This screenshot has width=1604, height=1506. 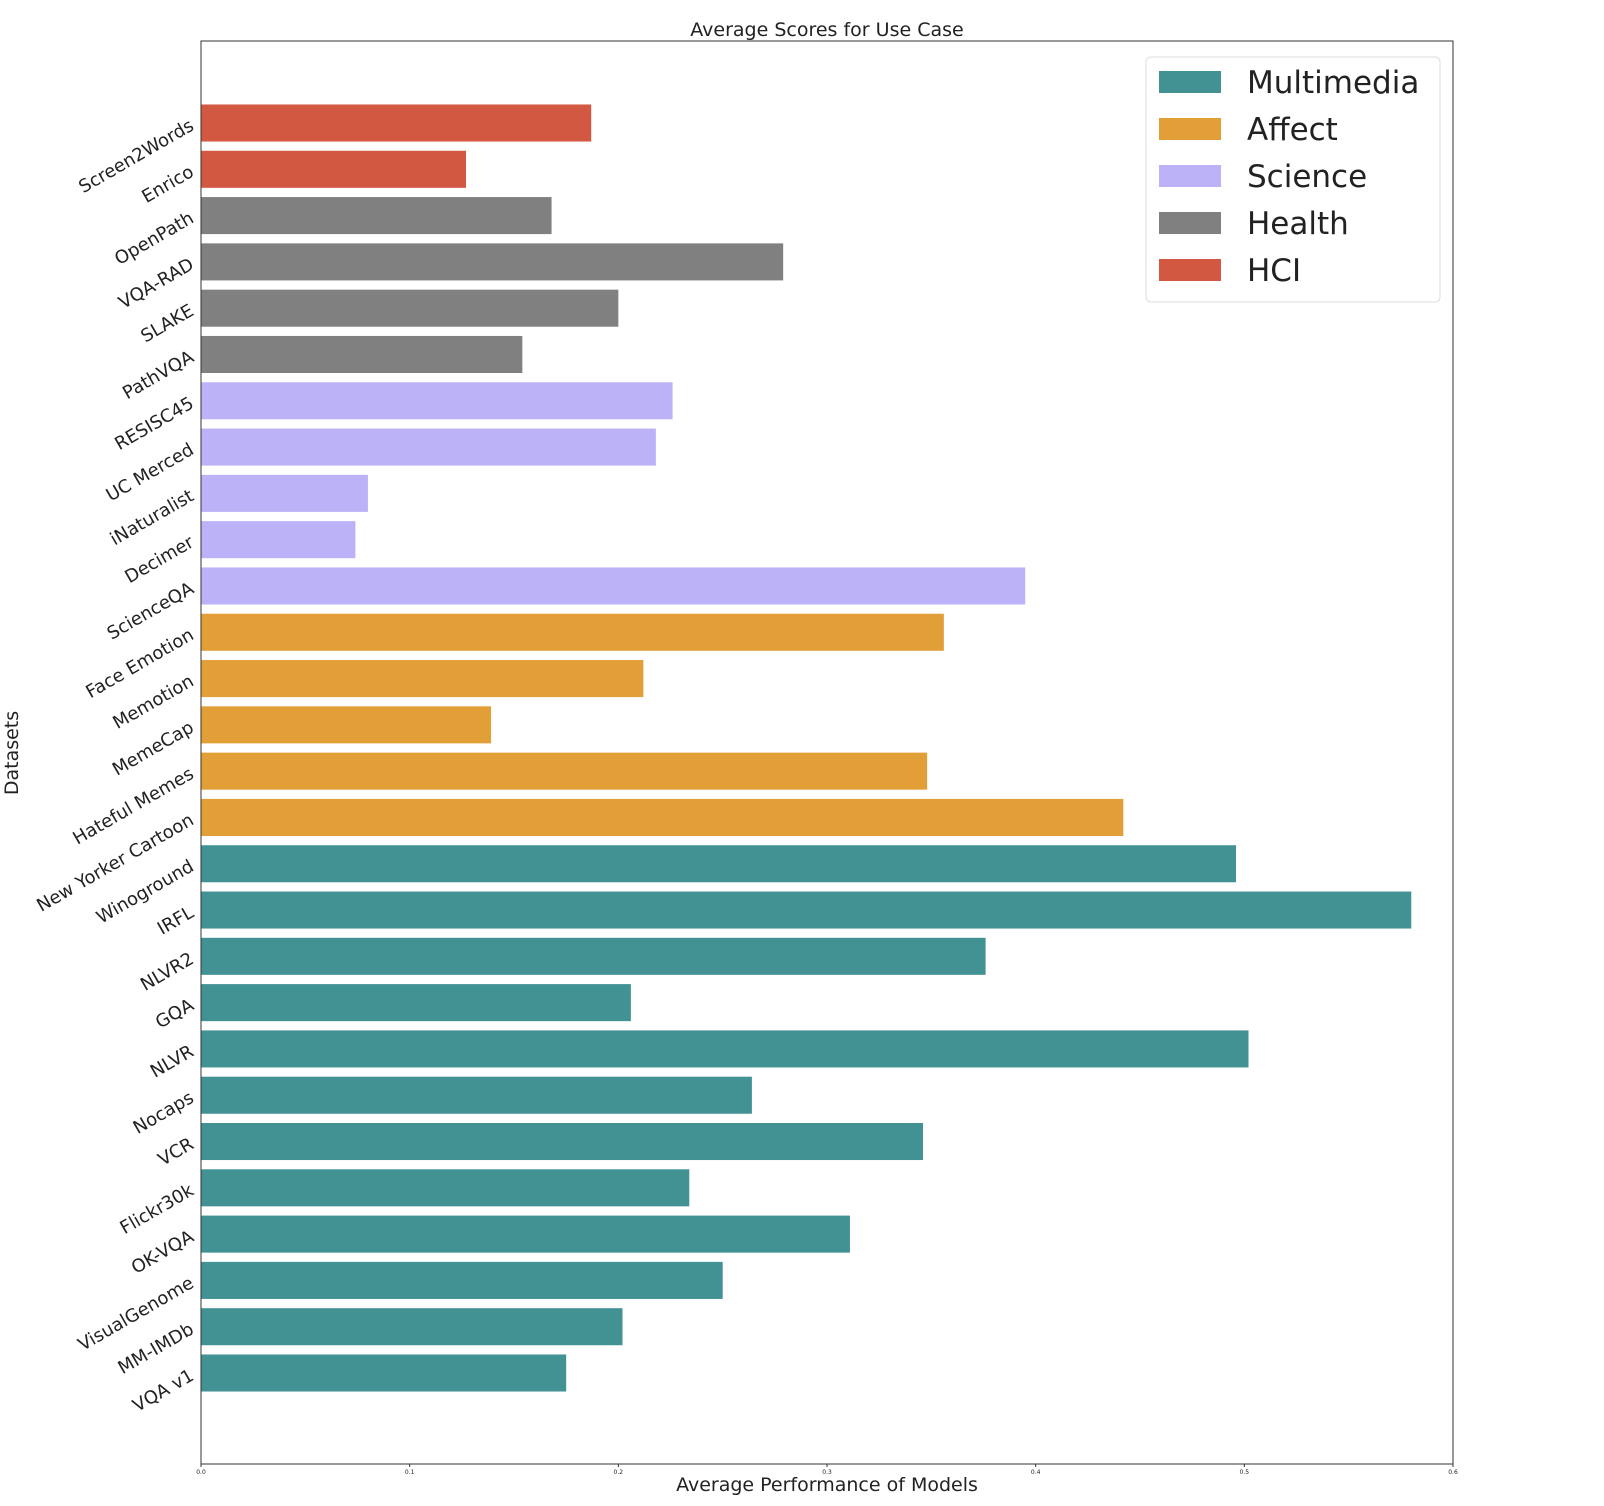 What do you see at coordinates (1453, 1472) in the screenshot?
I see `x-tick-label: 0.6` at bounding box center [1453, 1472].